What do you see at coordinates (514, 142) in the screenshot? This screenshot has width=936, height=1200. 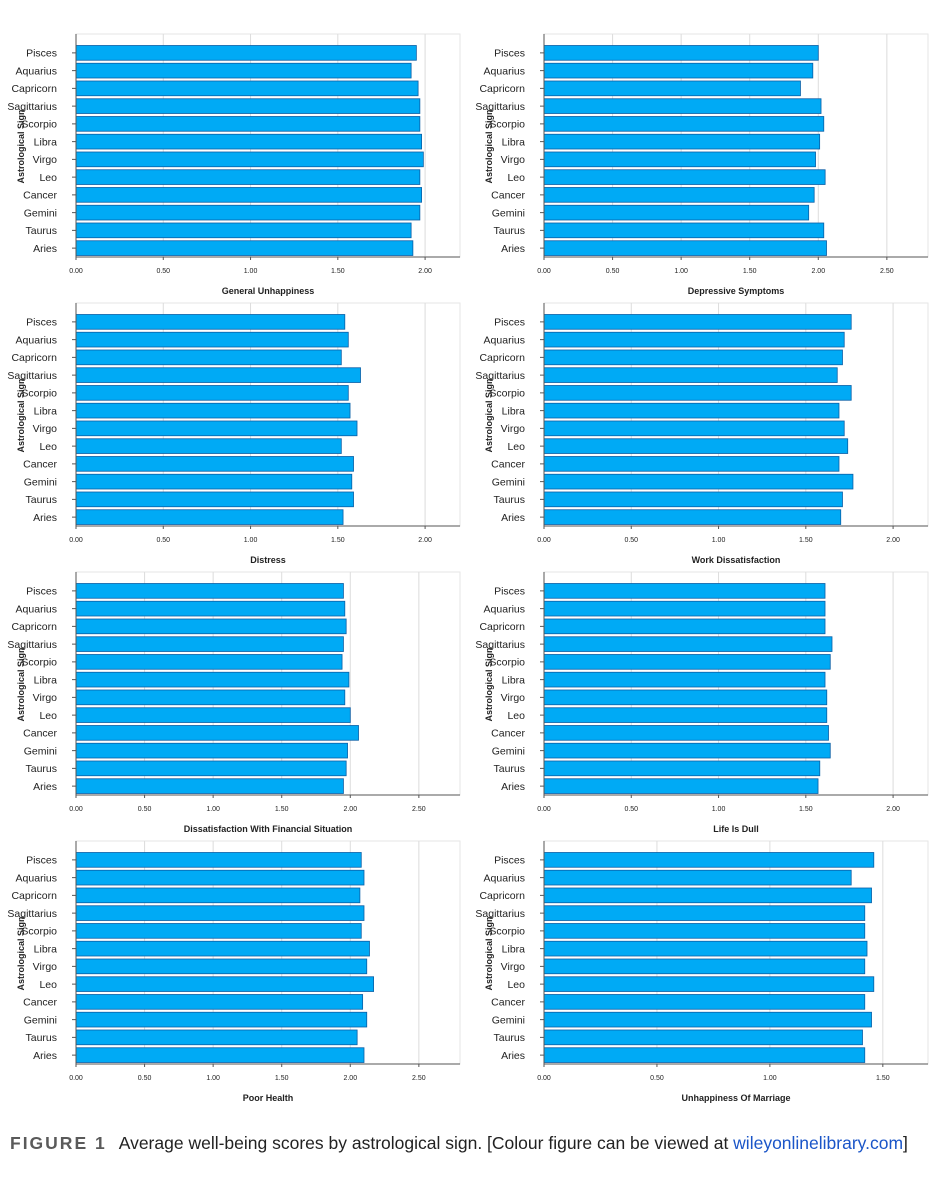 I see `category-label: Libra` at bounding box center [514, 142].